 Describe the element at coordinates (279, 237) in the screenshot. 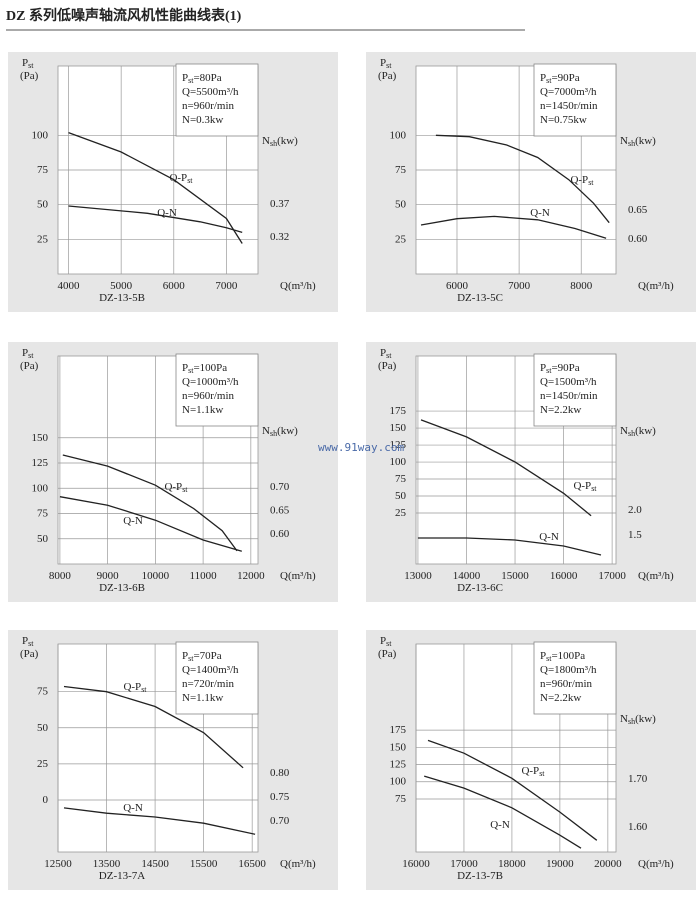

I see `y2-tick-label: 0.32` at that location.